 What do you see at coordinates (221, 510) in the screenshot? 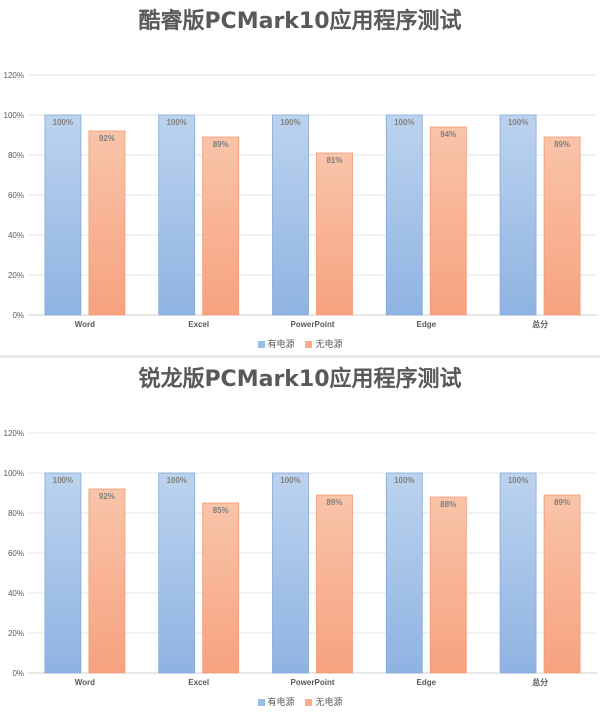
I see `data-label: 85%` at bounding box center [221, 510].